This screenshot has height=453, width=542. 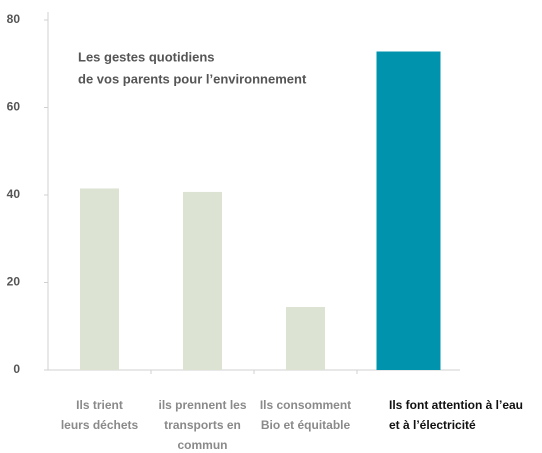 I want to click on x-tick-label: Bio et équitable, so click(x=306, y=425).